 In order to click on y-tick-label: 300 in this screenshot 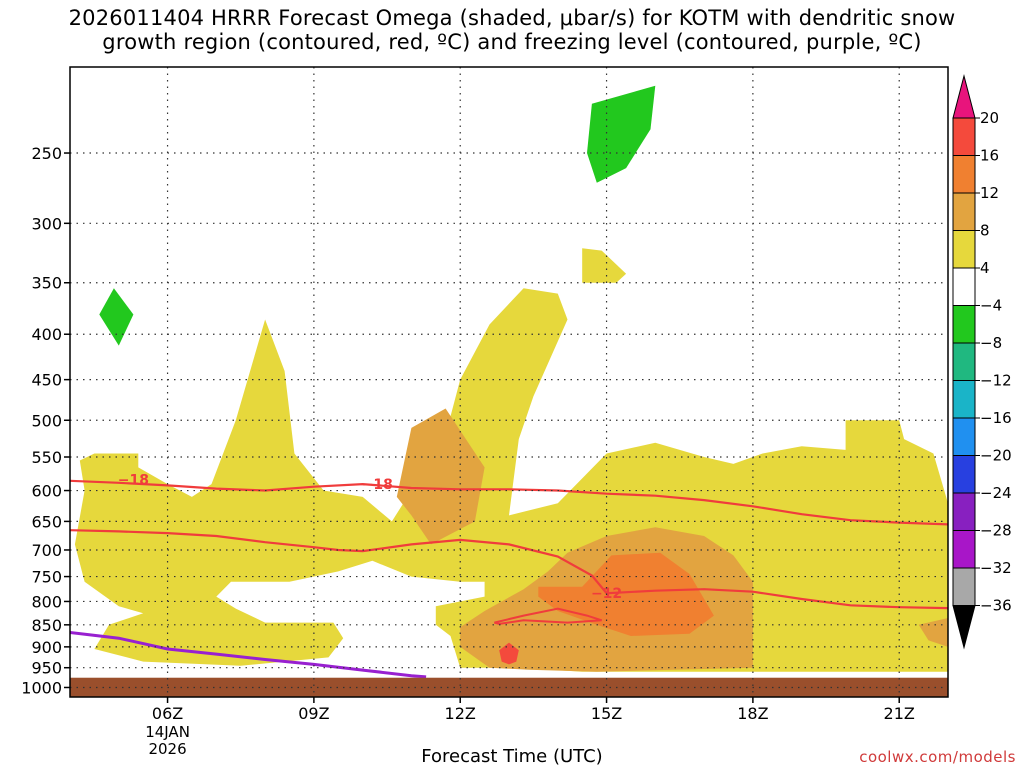, I will do `click(46, 223)`.